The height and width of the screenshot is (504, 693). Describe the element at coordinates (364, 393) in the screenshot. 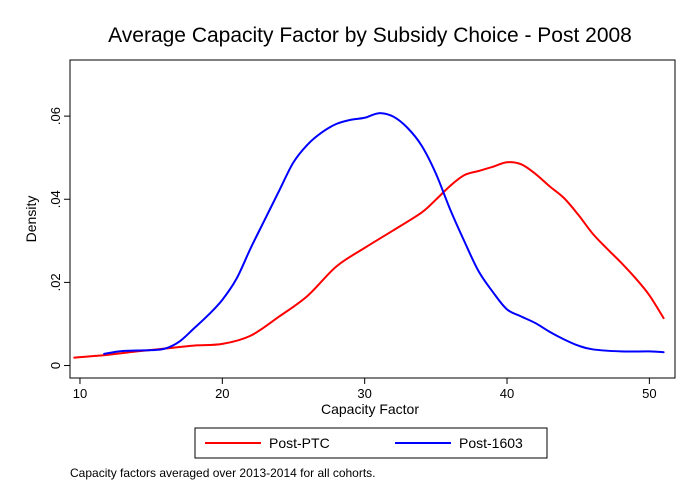

I see `x-tick-label: 30` at that location.